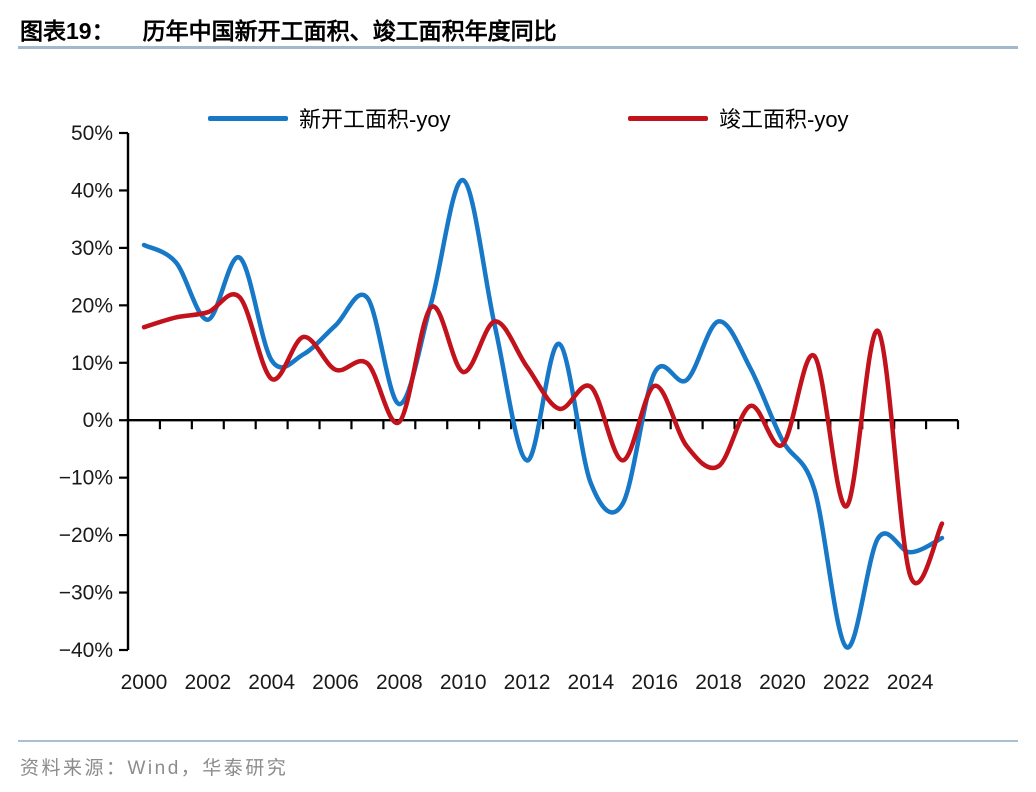 This screenshot has height=792, width=1036. What do you see at coordinates (668, 118) in the screenshot?
I see `legend-swatch-completions` at bounding box center [668, 118].